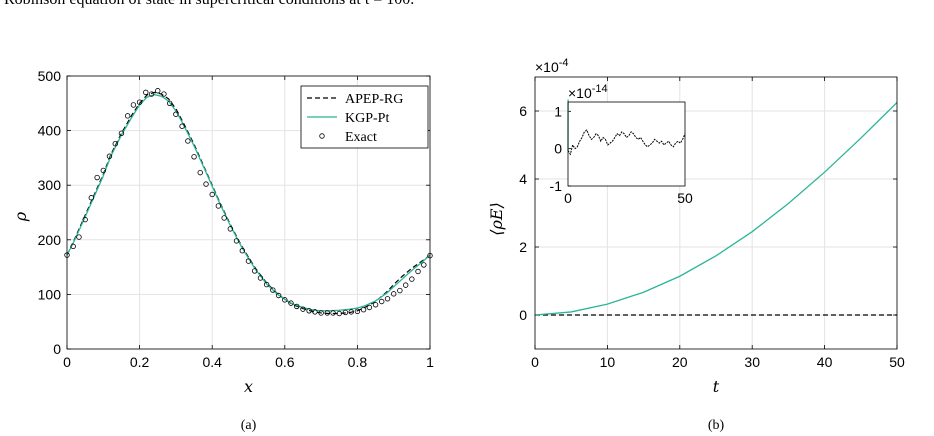 Image resolution: width=934 pixels, height=436 pixels. I want to click on inset-frame, so click(626, 144).